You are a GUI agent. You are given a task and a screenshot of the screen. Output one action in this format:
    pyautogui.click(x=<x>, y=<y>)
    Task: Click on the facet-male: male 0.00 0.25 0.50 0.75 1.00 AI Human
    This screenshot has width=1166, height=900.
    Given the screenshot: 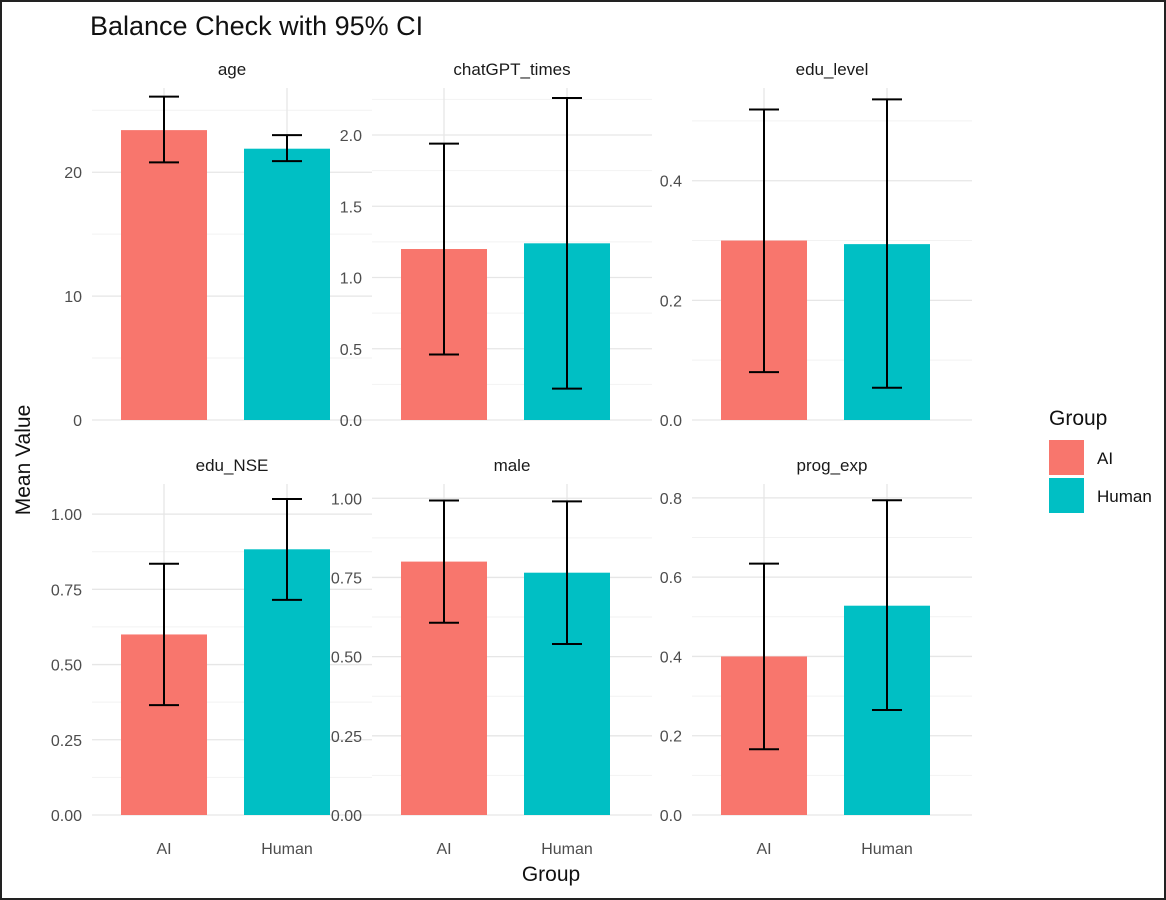 What is the action you would take?
    pyautogui.click(x=491, y=657)
    